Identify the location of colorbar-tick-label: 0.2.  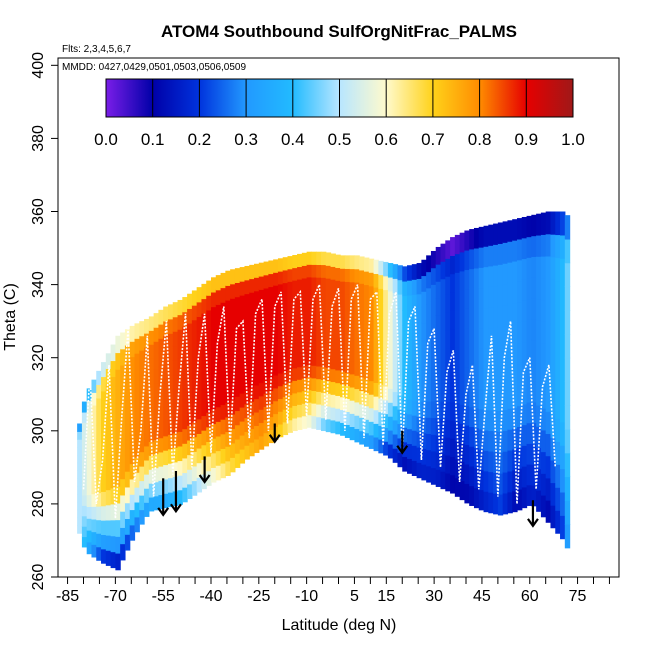
(200, 139).